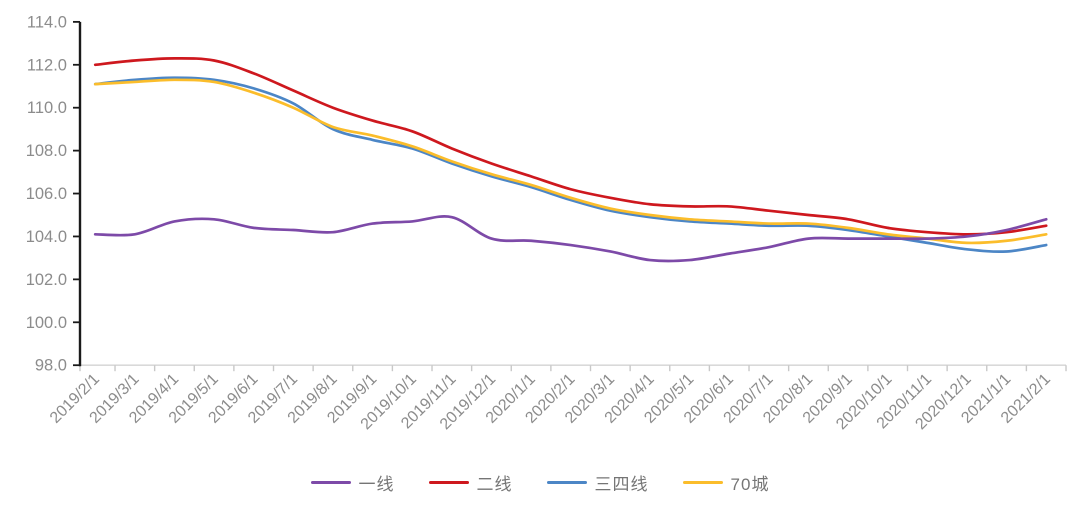 Image resolution: width=1080 pixels, height=518 pixels. What do you see at coordinates (47, 108) in the screenshot?
I see `y-axis-tick-label: 110.0` at bounding box center [47, 108].